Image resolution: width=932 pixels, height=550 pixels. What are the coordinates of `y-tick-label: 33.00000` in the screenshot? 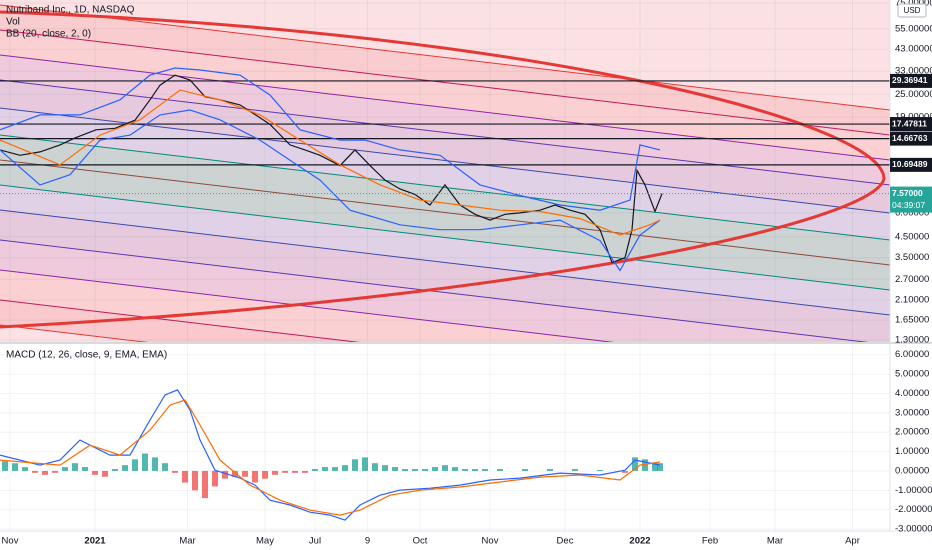 It's located at (913, 71).